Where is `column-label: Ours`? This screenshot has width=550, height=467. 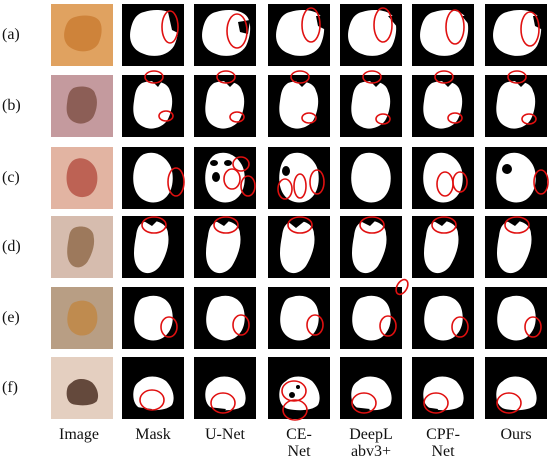 column-label: Ours is located at coordinates (516, 434).